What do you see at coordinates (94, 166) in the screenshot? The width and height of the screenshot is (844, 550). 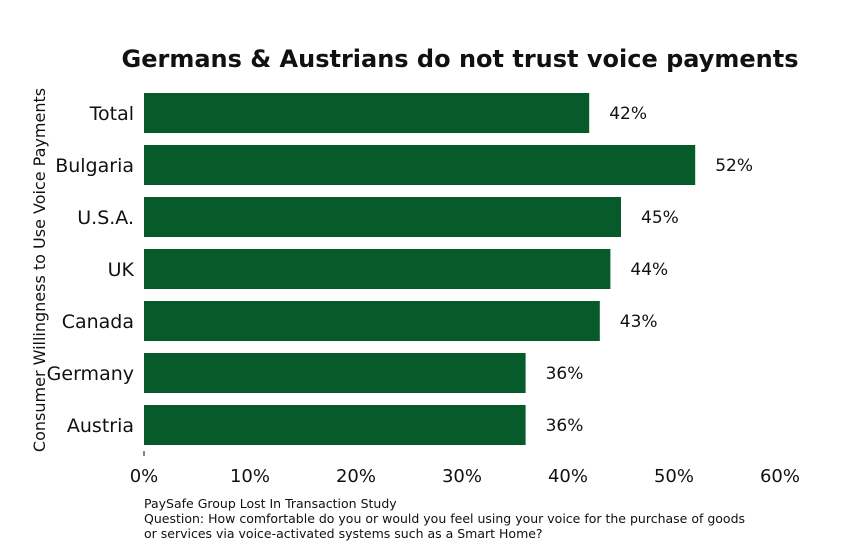 I see `category-label-bulgaria: Bulgaria` at bounding box center [94, 166].